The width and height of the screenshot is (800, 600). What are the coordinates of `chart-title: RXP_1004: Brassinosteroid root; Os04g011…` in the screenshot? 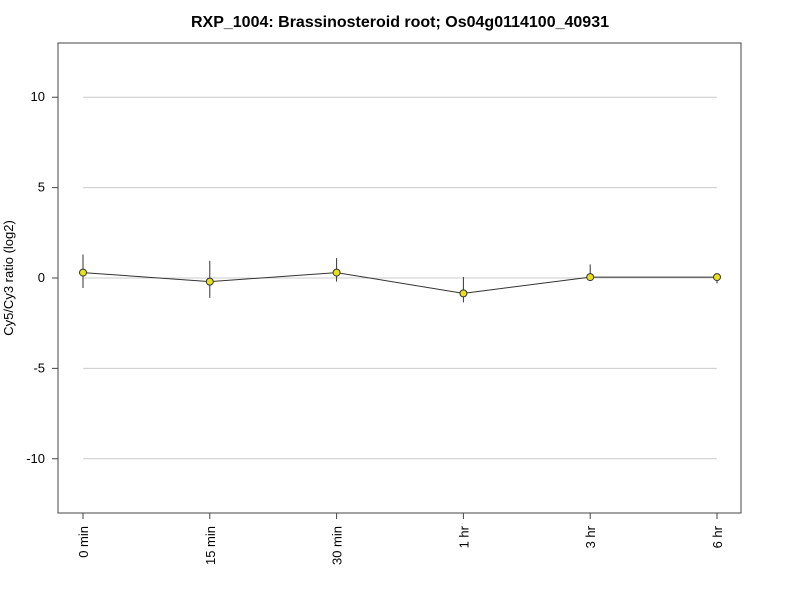 It's located at (400, 22).